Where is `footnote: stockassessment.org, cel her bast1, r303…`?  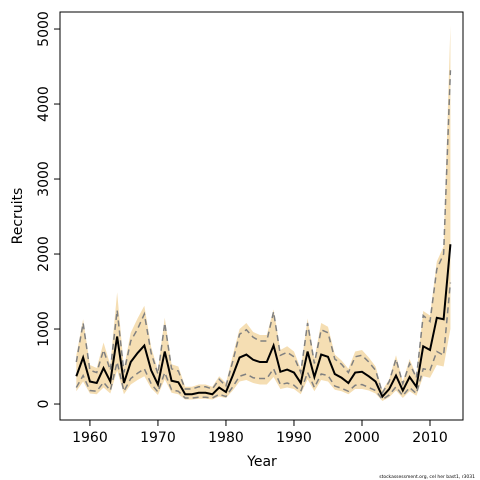
footnote: stockassessment.org, cel her bast1, r303… is located at coordinates (427, 477).